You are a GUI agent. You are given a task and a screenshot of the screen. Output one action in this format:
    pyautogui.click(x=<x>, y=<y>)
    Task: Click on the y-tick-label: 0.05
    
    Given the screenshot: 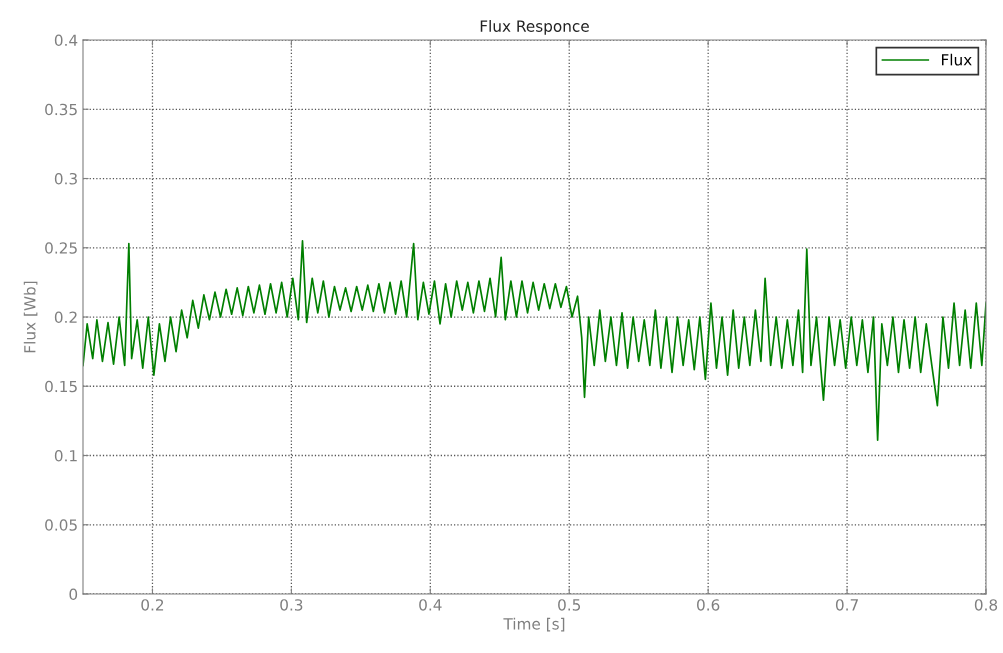 What is the action you would take?
    pyautogui.click(x=61, y=525)
    